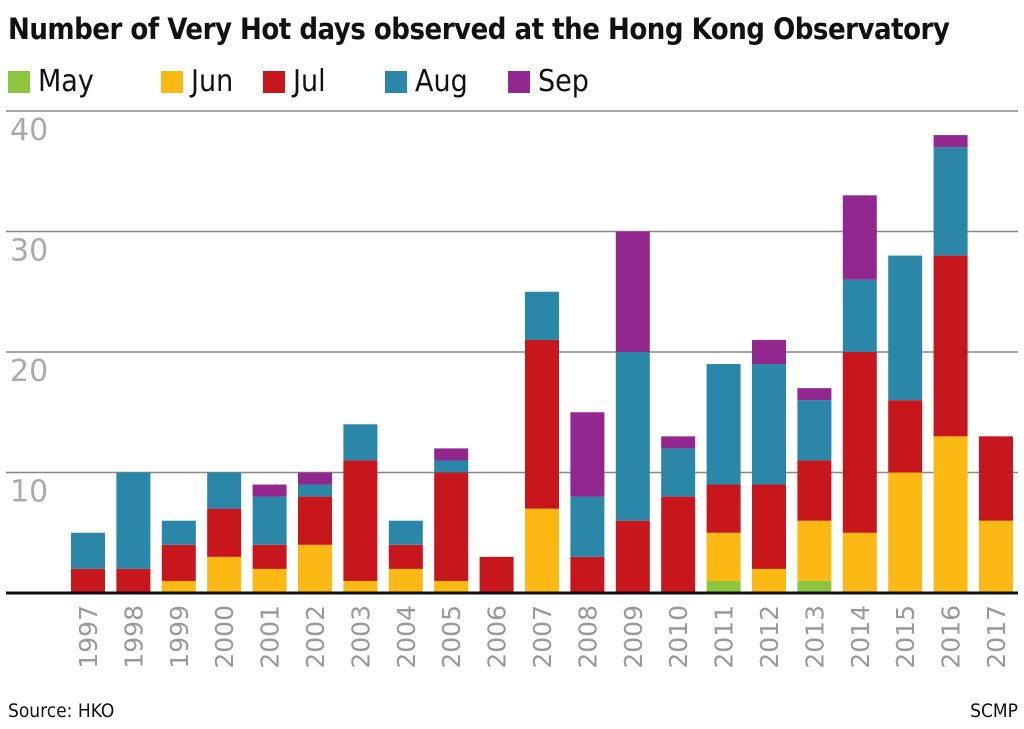  Describe the element at coordinates (723, 556) in the screenshot. I see `bar-2011-jun` at that location.